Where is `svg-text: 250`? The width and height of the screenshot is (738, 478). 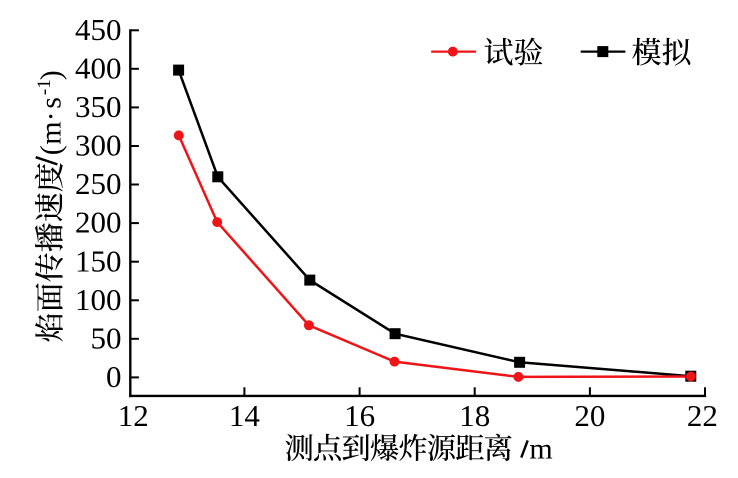
svg-text: 250 is located at coordinates (98, 183).